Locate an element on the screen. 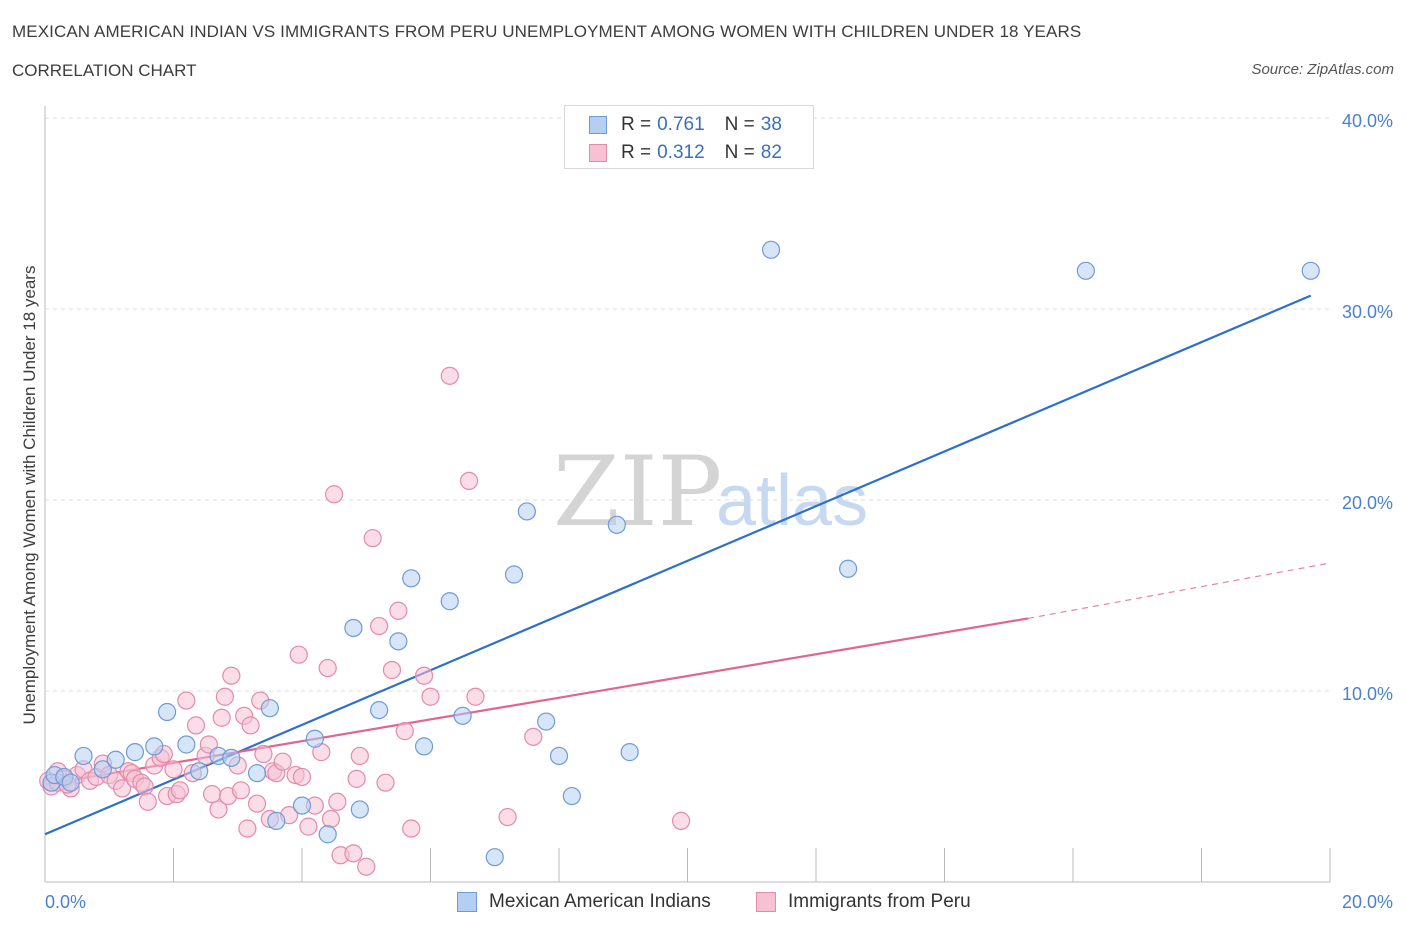 The image size is (1406, 930). bottom-legend-swatch-blue is located at coordinates (467, 902).